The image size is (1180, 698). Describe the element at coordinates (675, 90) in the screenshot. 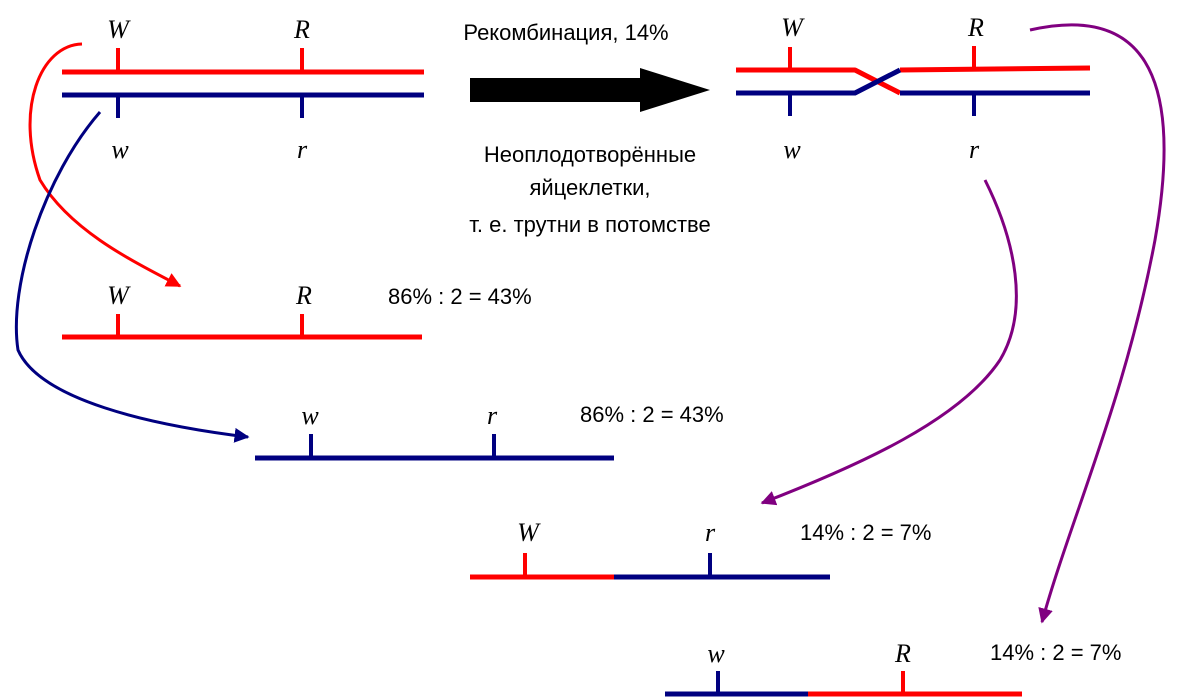

I see `arrow-head` at that location.